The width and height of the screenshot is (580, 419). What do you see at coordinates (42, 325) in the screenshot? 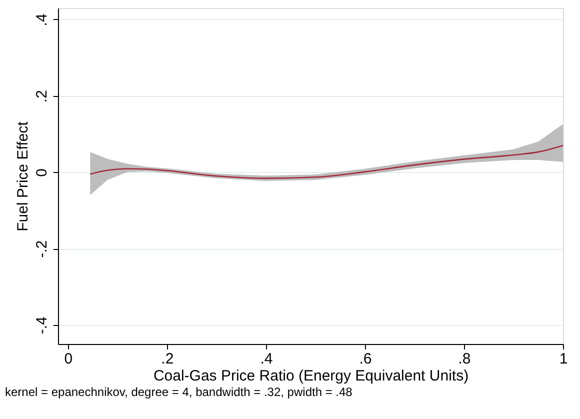
I see `y-tick-label: -.4` at bounding box center [42, 325].